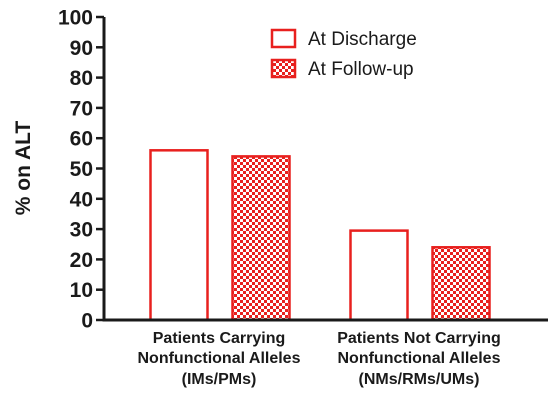  What do you see at coordinates (81, 108) in the screenshot?
I see `y-tick-label: 70` at bounding box center [81, 108].